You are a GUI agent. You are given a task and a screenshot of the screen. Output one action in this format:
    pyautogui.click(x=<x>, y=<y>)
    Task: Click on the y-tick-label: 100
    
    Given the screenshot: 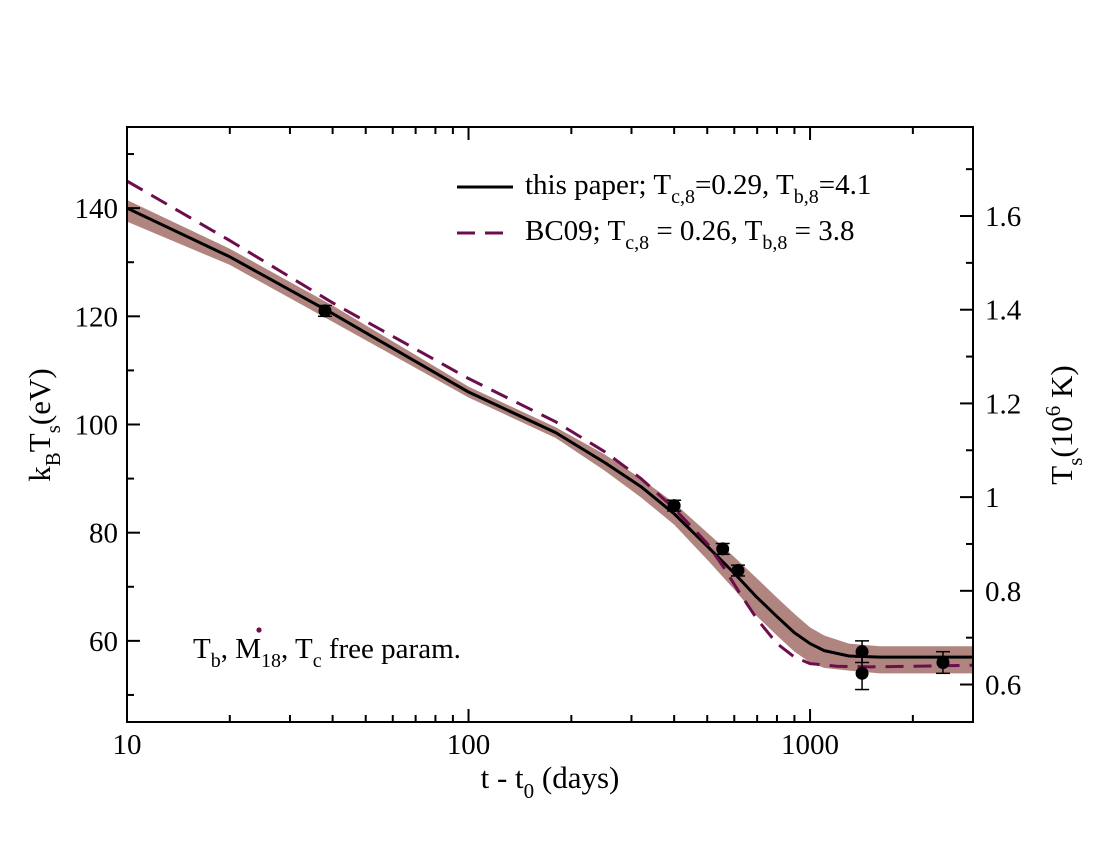 What is the action you would take?
    pyautogui.click(x=97, y=426)
    